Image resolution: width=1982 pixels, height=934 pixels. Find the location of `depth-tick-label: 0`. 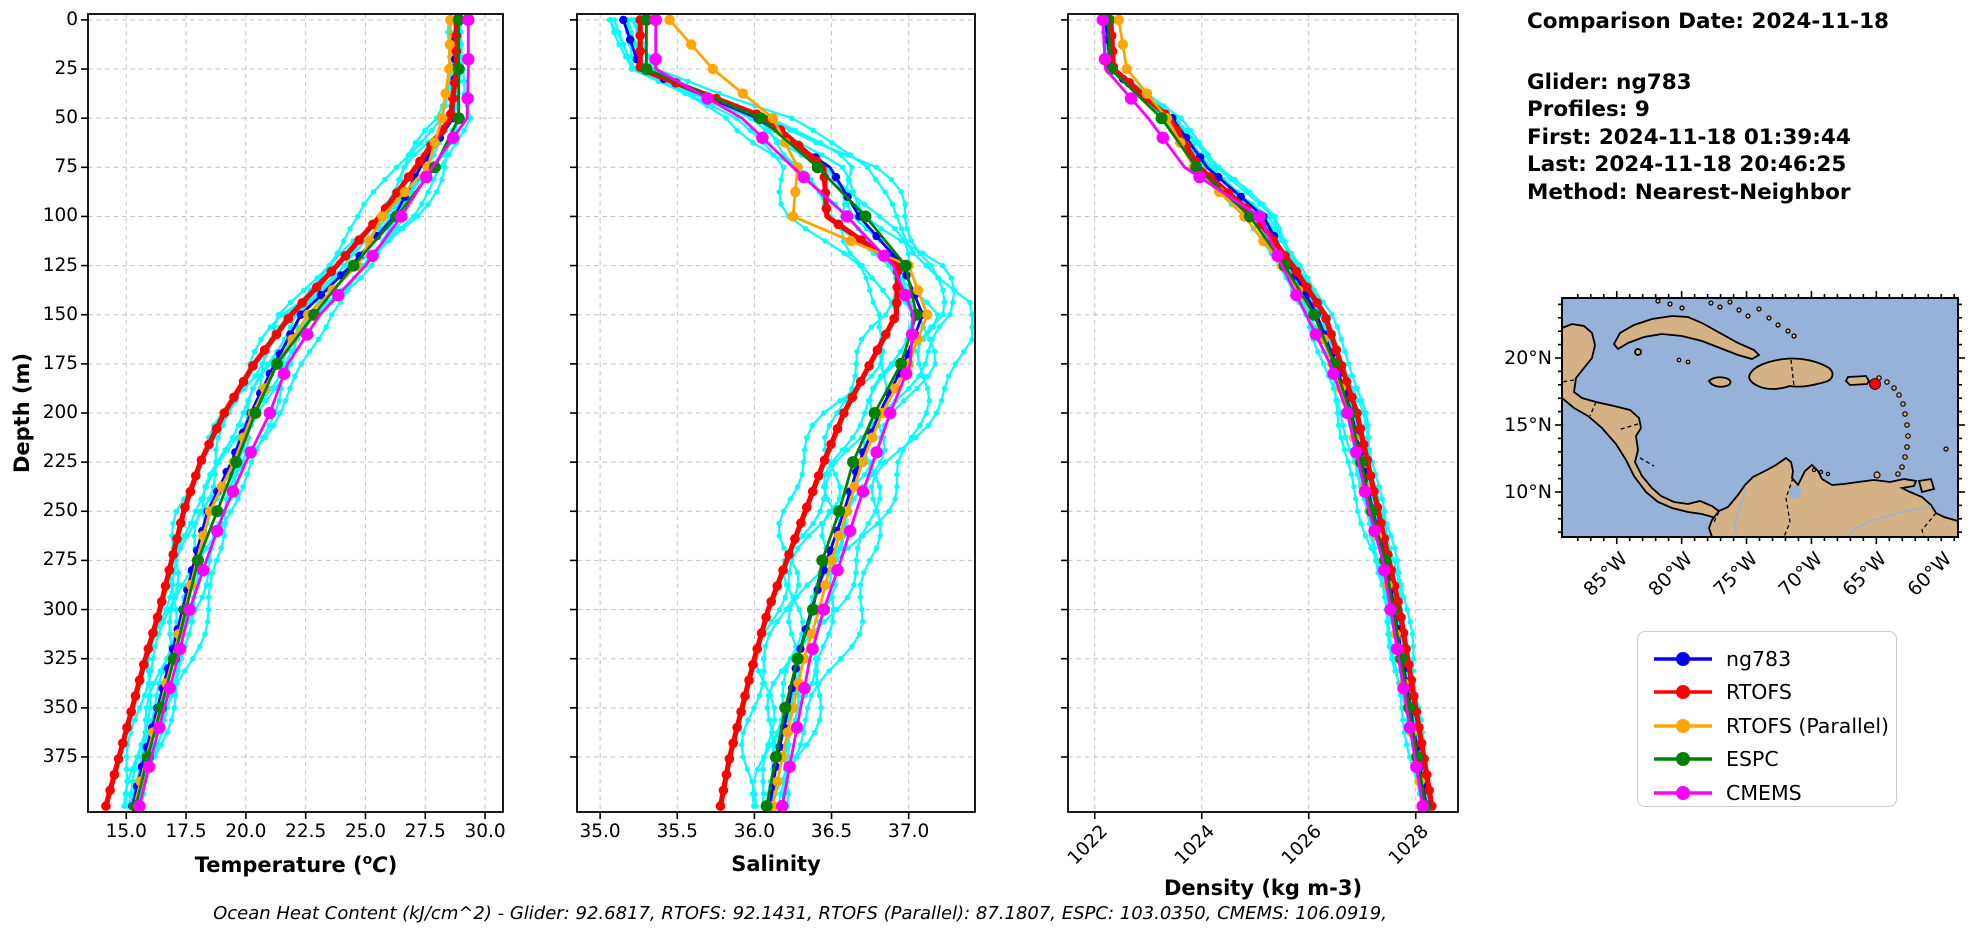

depth-tick-label: 0 is located at coordinates (72, 19).